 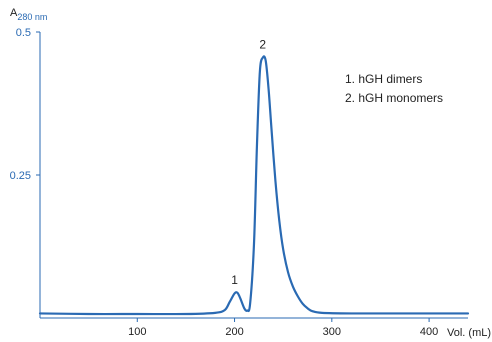 What do you see at coordinates (28, 14) in the screenshot?
I see `y-axis-label: A280 nm` at bounding box center [28, 14].